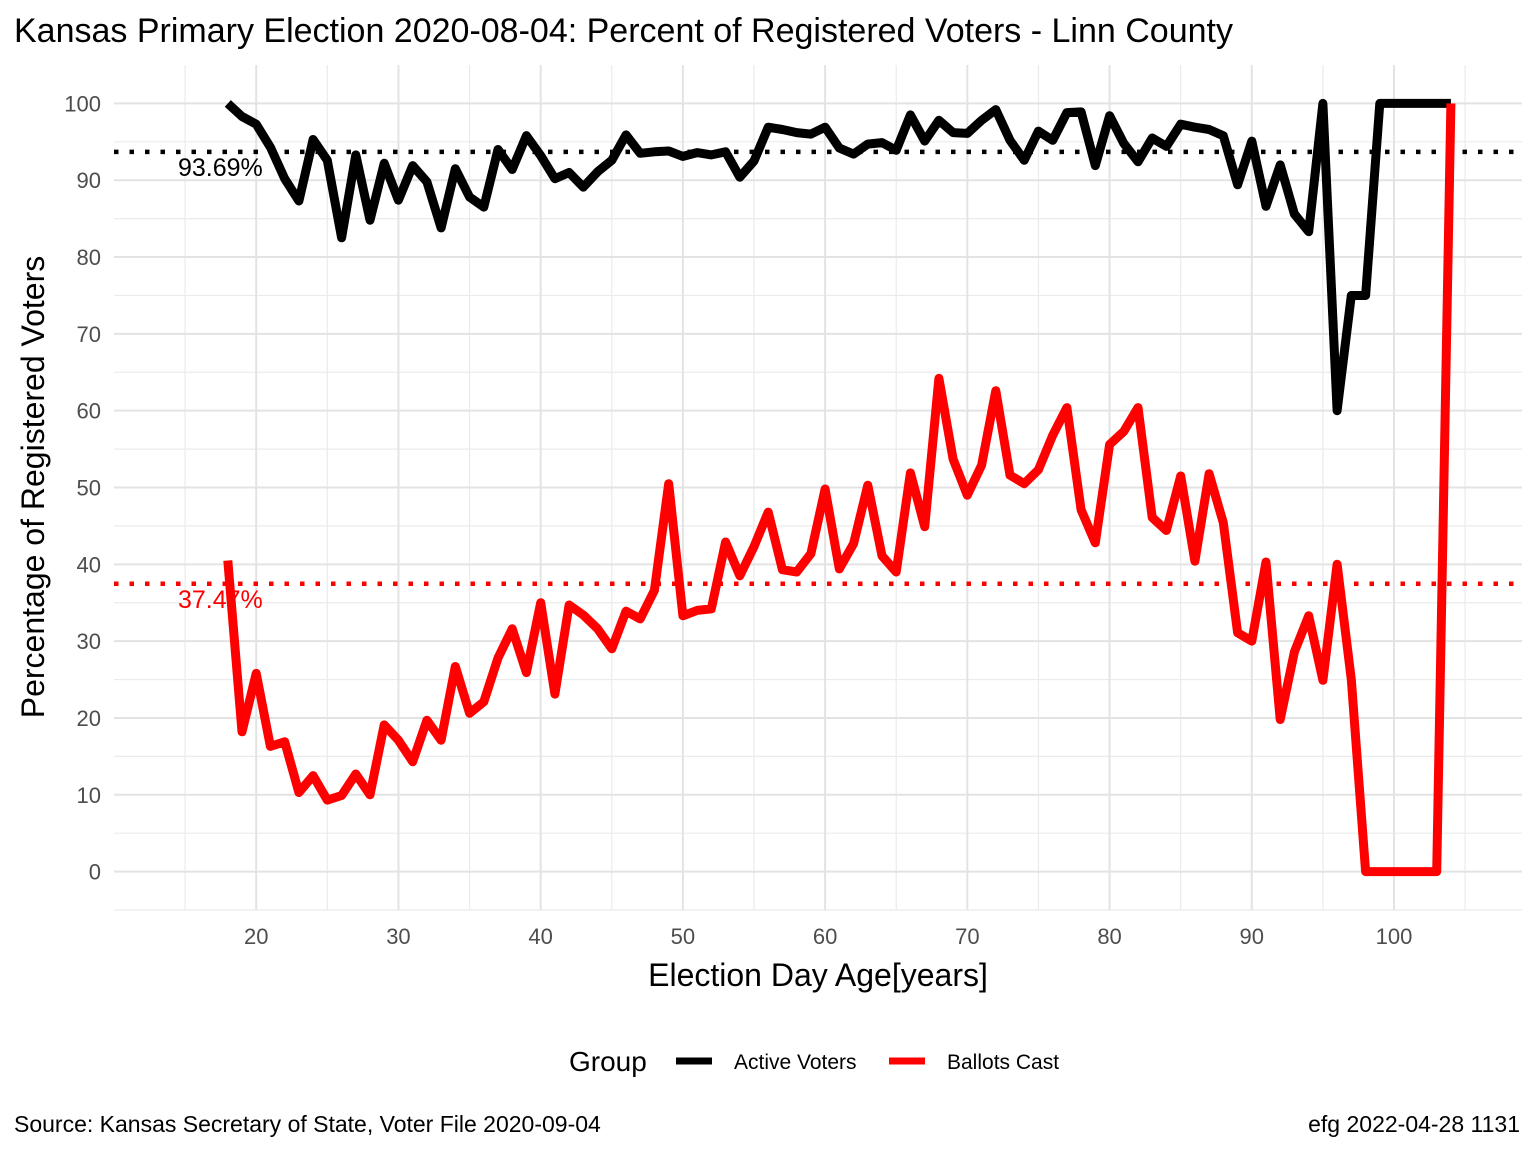 This screenshot has height=1152, width=1536. I want to click on x-tick-label: 100, so click(1394, 936).